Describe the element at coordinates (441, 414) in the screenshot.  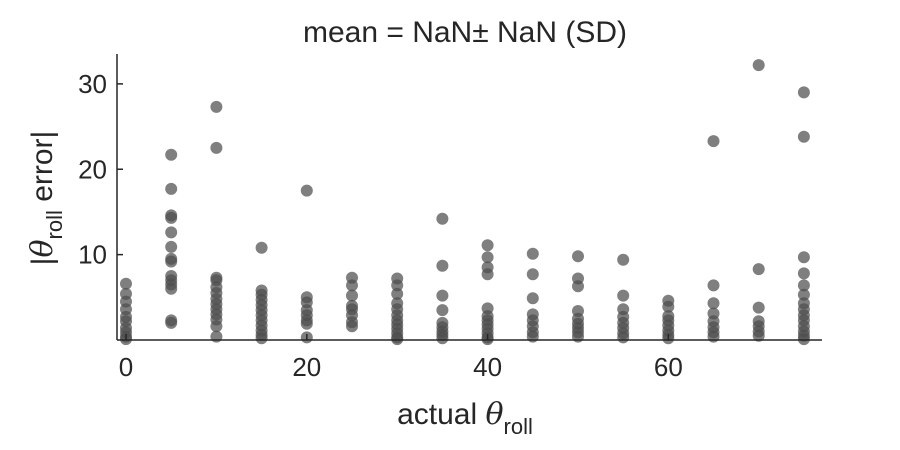
I see `x-label-prefix: actual` at that location.